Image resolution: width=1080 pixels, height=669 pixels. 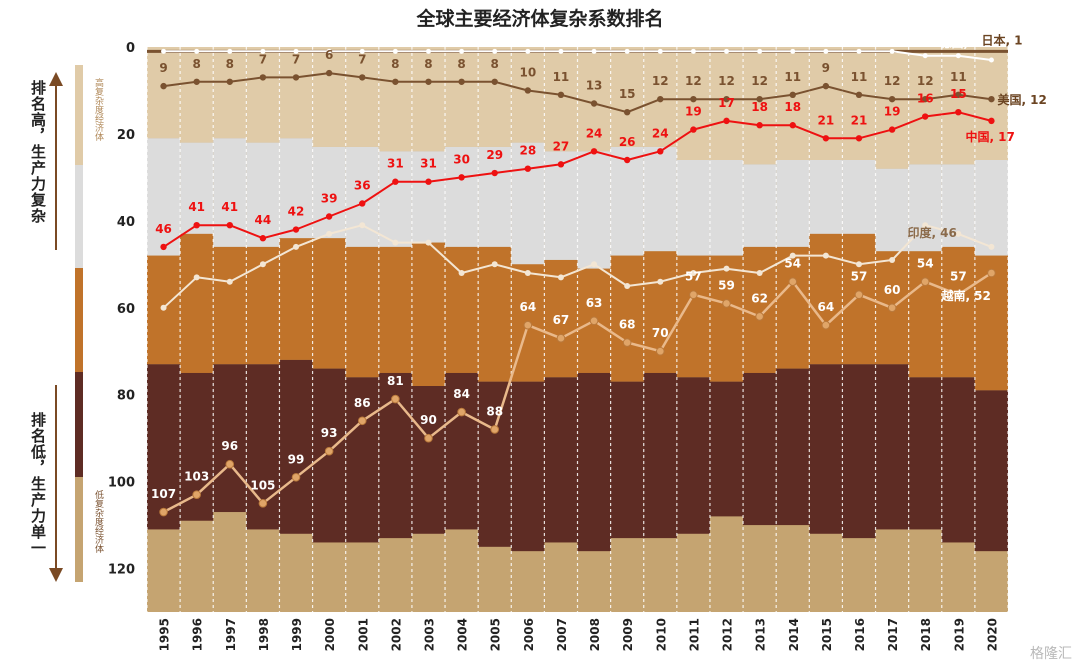 I want to click on data-label: 19, so click(x=892, y=112).